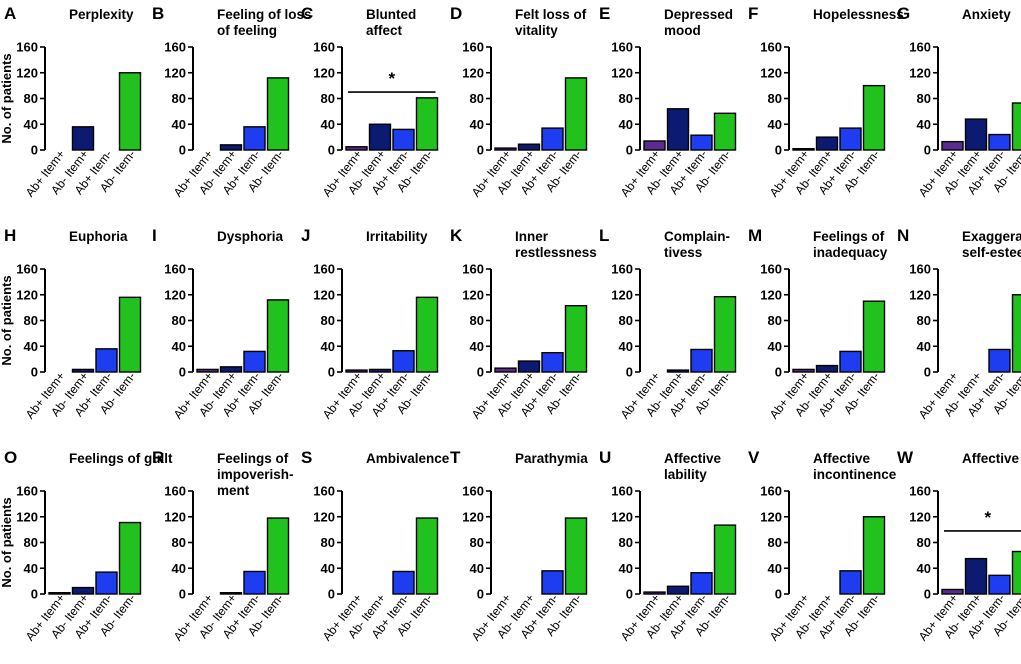 This screenshot has width=1021, height=664. I want to click on y-tick-label-b: 160, so click(175, 47).